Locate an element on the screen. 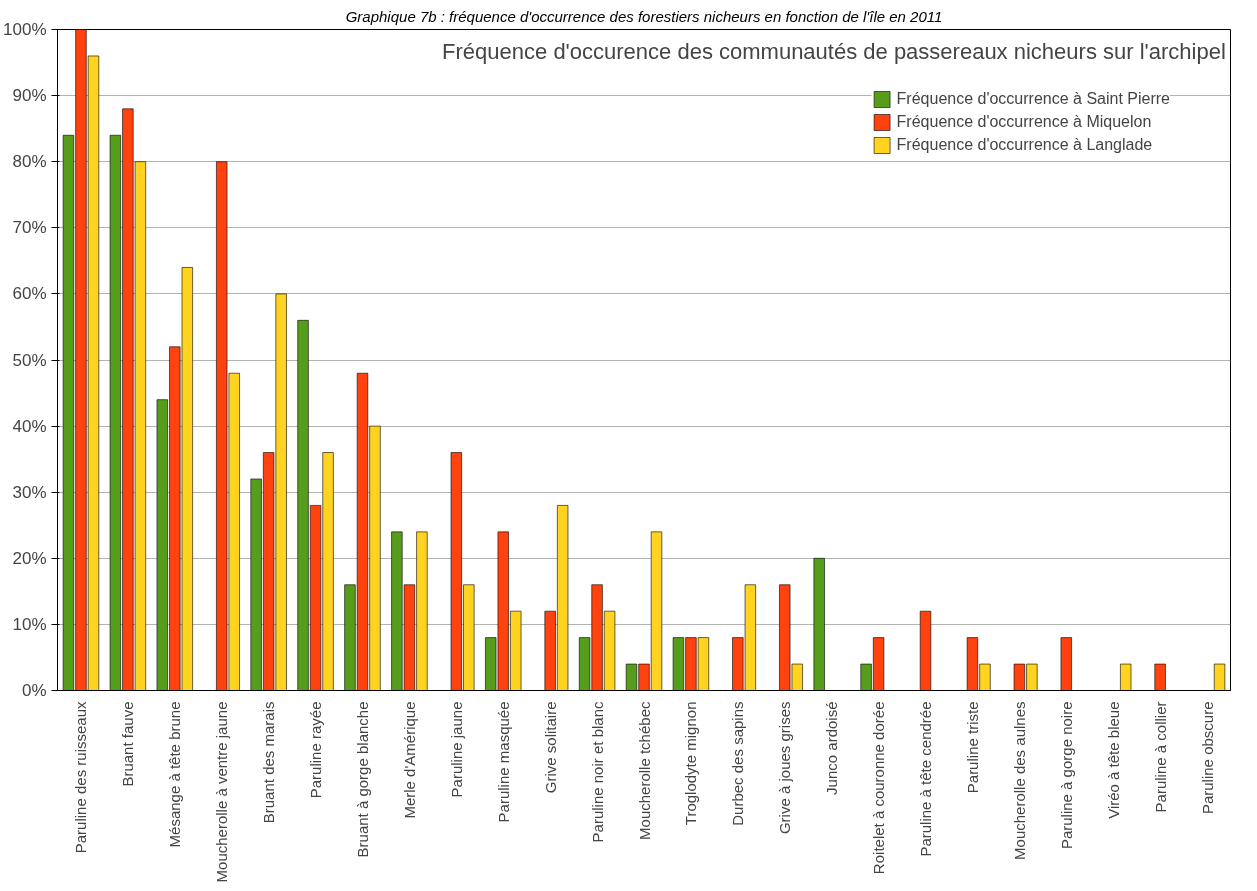  x-tick-label: Bruant à gorge blanche is located at coordinates (362, 779).